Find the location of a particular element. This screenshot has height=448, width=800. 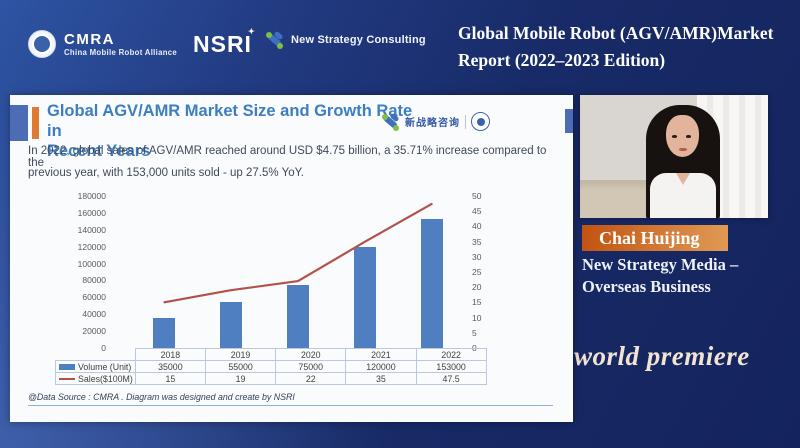

bar-2018 is located at coordinates (163, 333).